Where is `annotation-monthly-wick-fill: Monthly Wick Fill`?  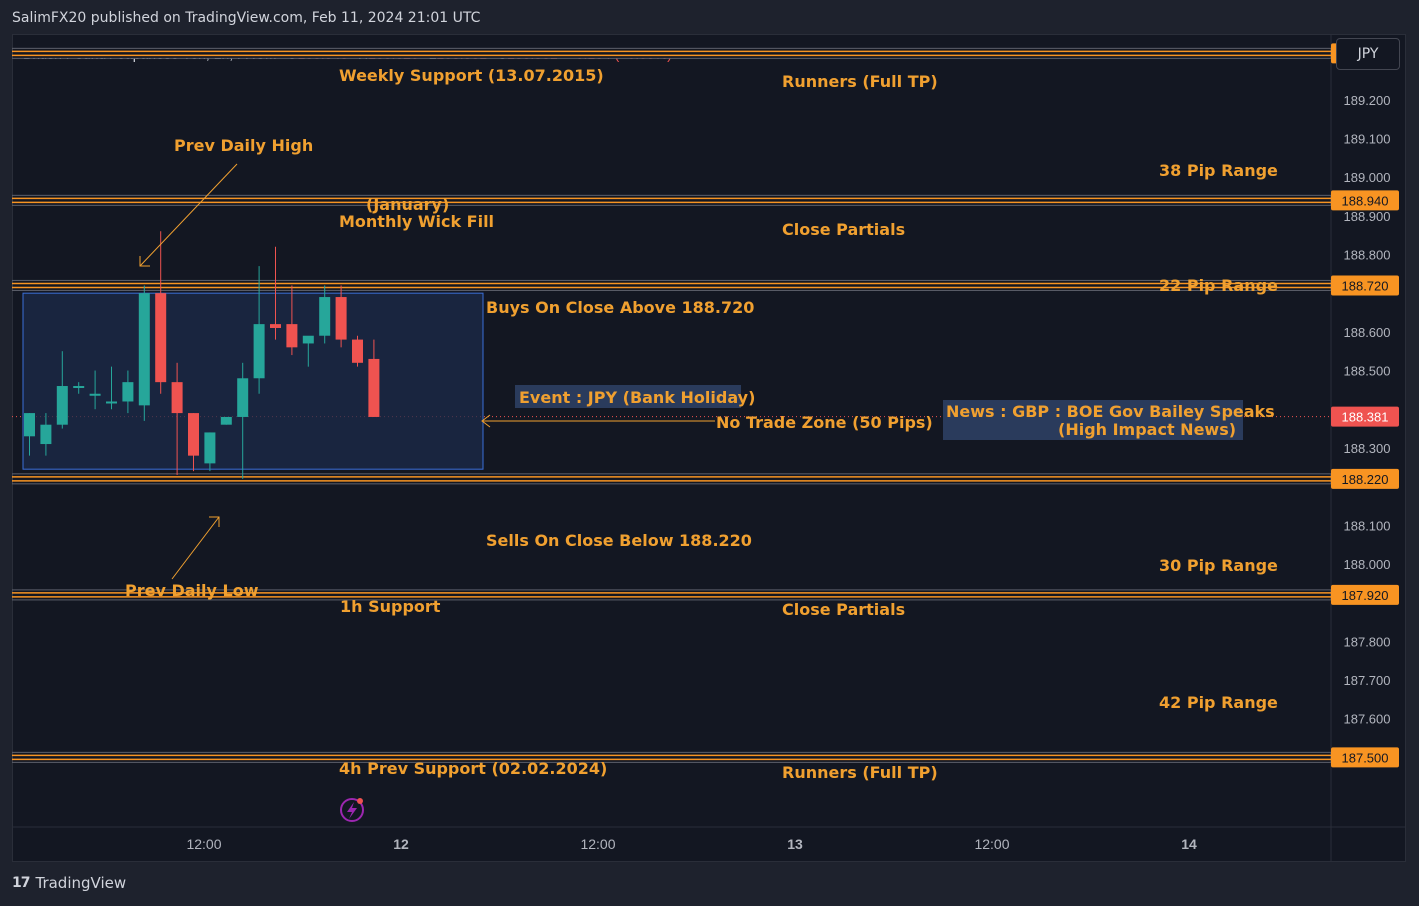 annotation-monthly-wick-fill: Monthly Wick Fill is located at coordinates (416, 221).